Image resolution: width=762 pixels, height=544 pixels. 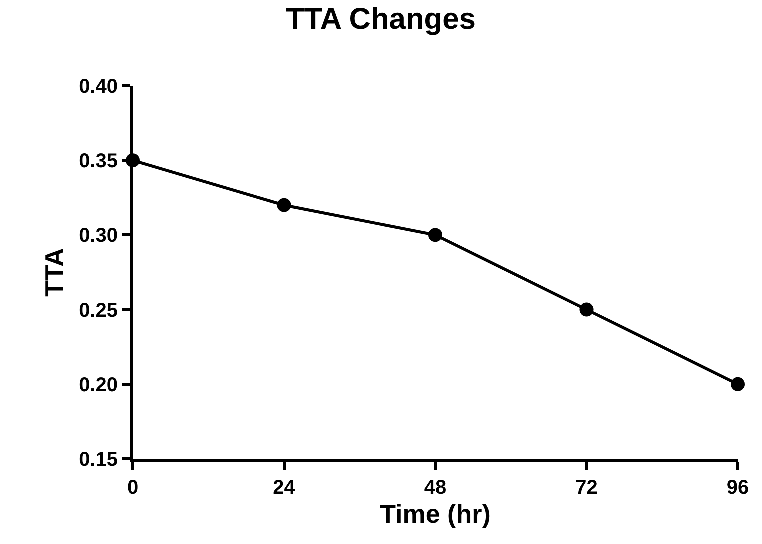 What do you see at coordinates (435, 514) in the screenshot?
I see `x-axis-title: Time (hr)` at bounding box center [435, 514].